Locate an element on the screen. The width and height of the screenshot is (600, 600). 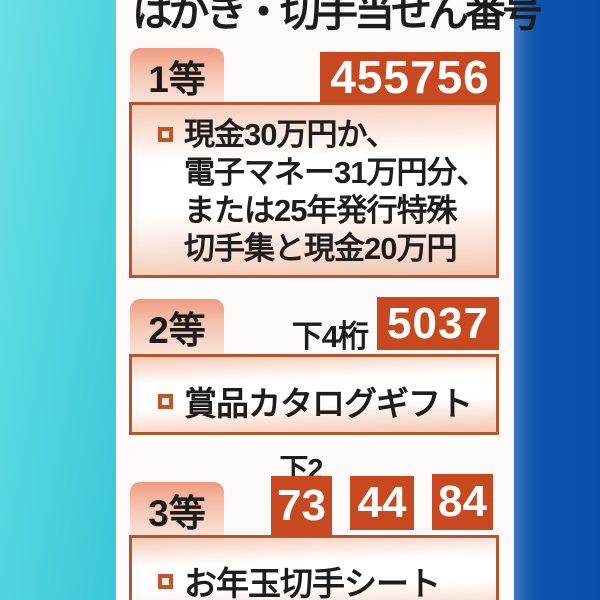
prize-line: または25年発行特殊 is located at coordinates (320, 210).